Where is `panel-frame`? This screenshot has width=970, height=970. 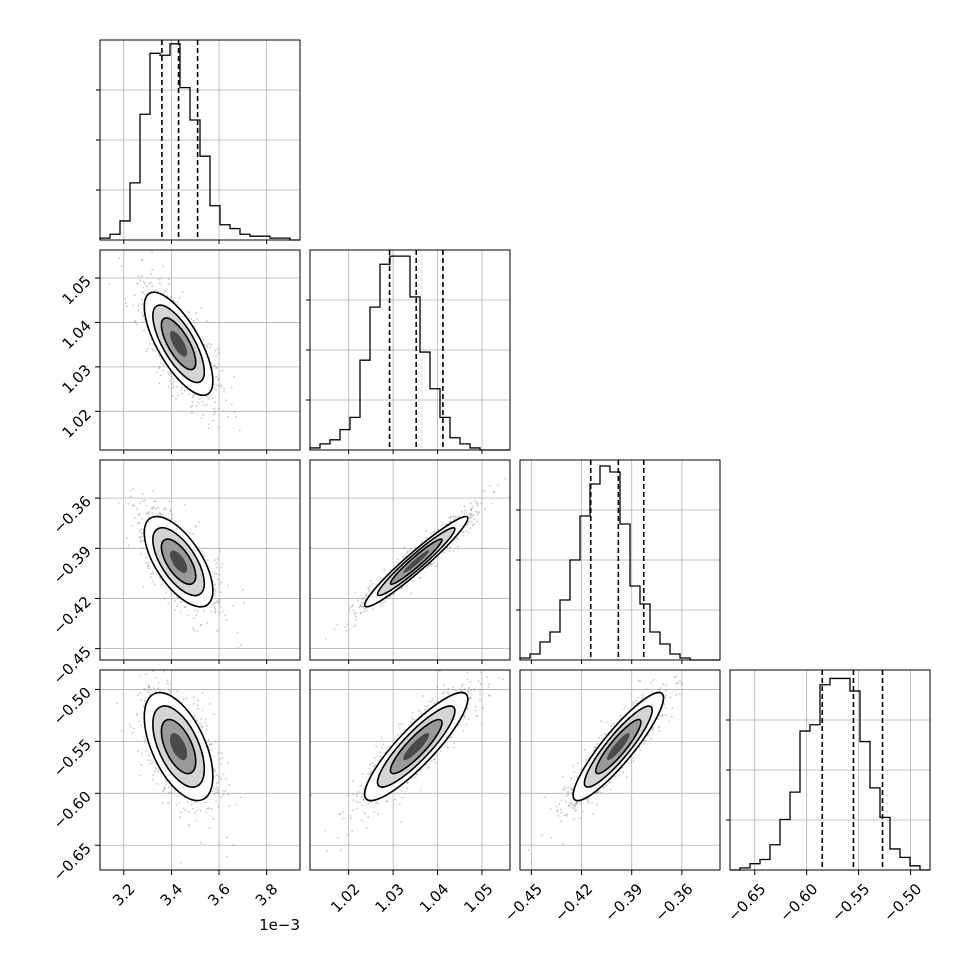
panel-frame is located at coordinates (830, 770).